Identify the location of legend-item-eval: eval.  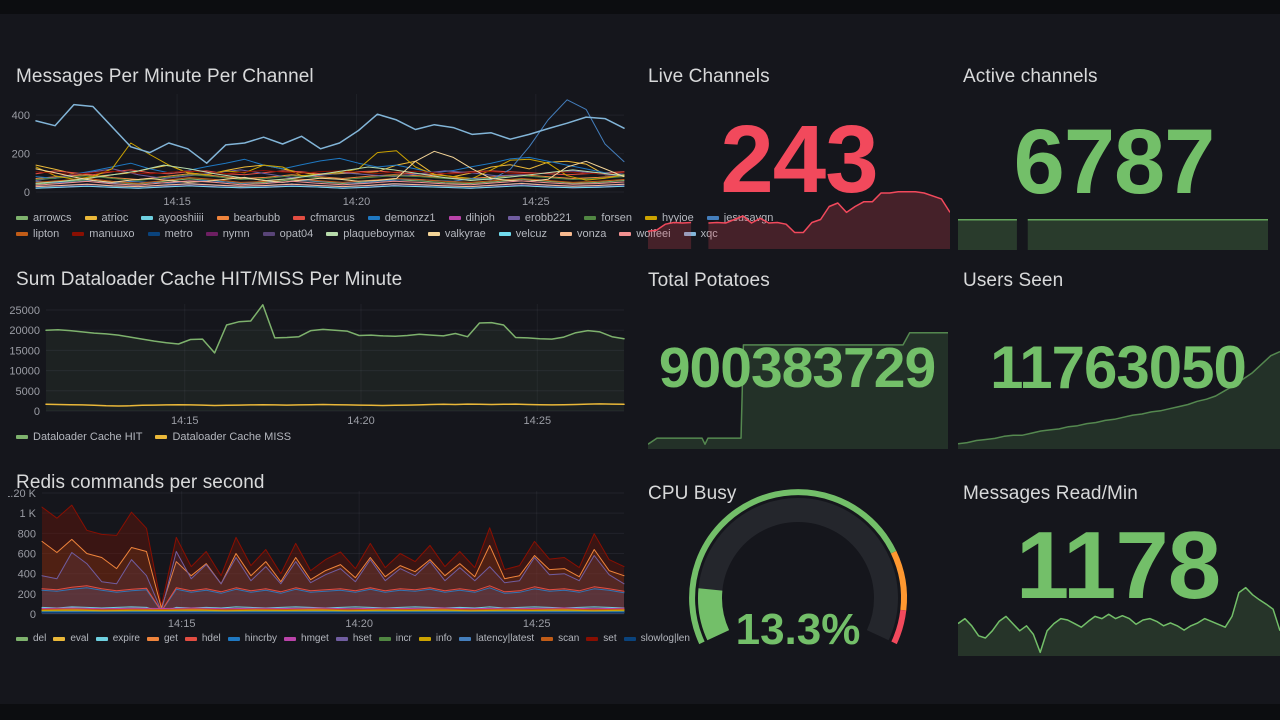
(71, 639).